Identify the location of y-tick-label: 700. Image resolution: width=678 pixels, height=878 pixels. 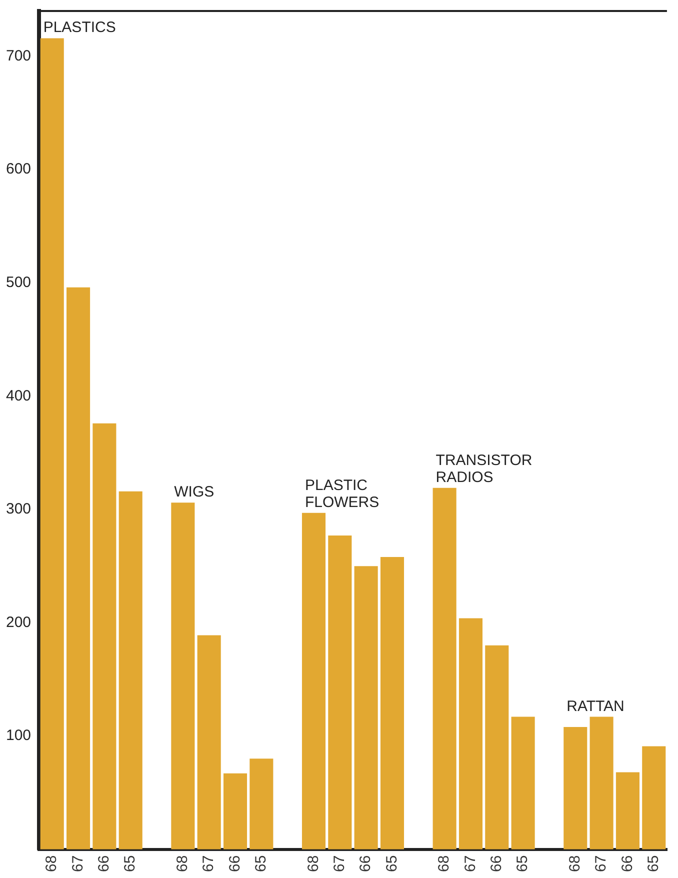
(19, 55).